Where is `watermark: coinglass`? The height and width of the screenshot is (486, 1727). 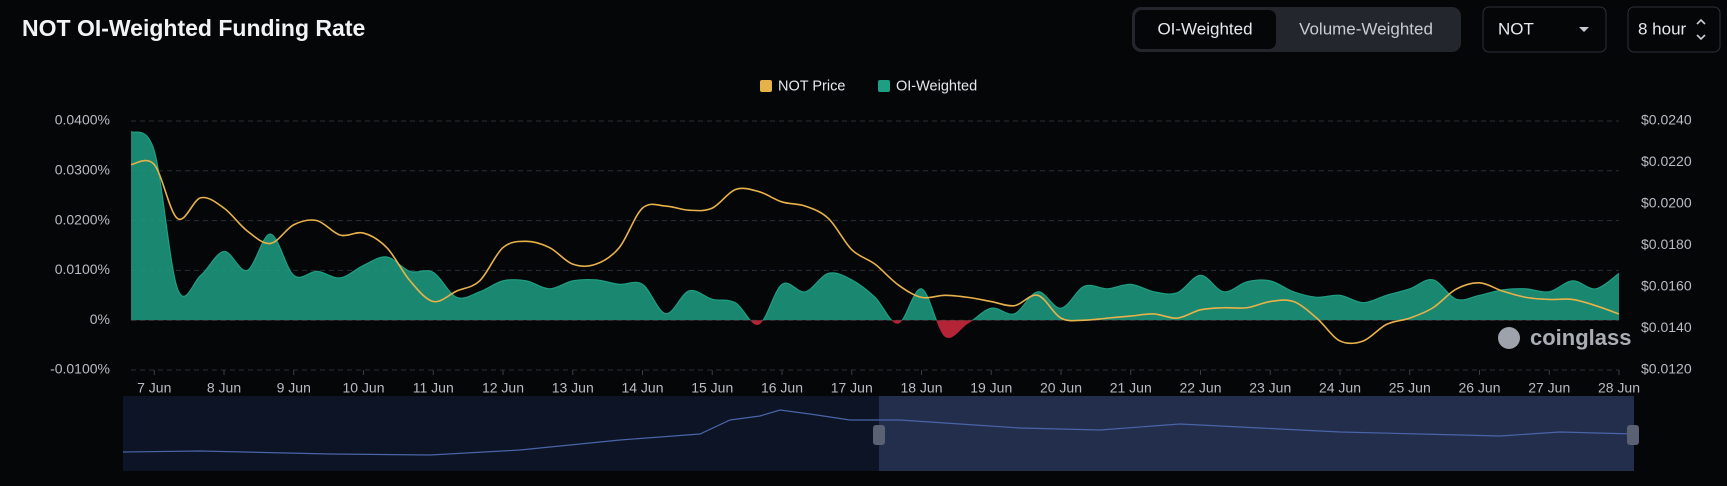 watermark: coinglass is located at coordinates (1564, 337).